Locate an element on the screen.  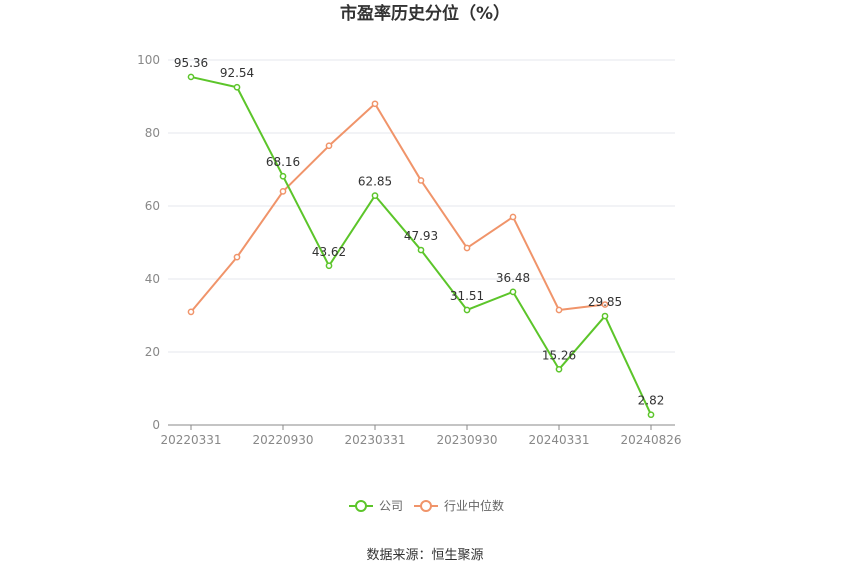
x-tick-label: 20220930 is located at coordinates (282, 440).